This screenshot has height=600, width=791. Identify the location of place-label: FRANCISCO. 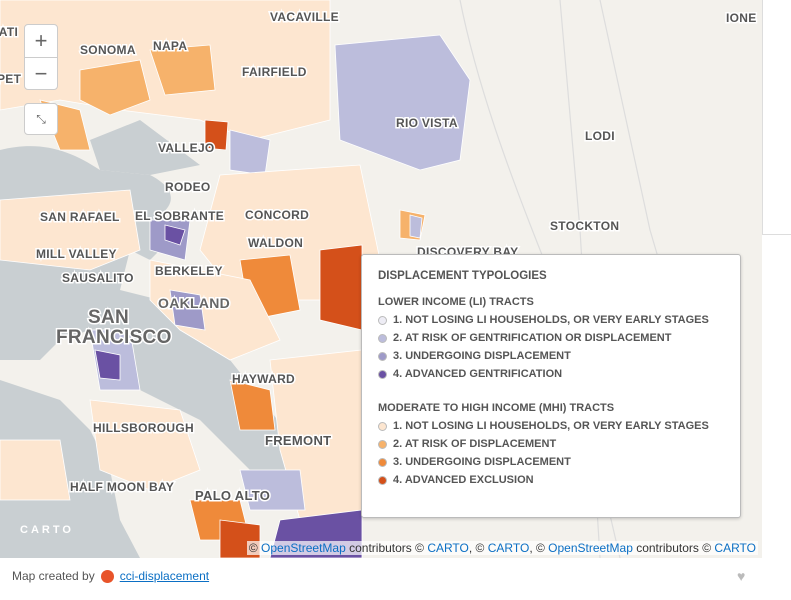
(114, 337).